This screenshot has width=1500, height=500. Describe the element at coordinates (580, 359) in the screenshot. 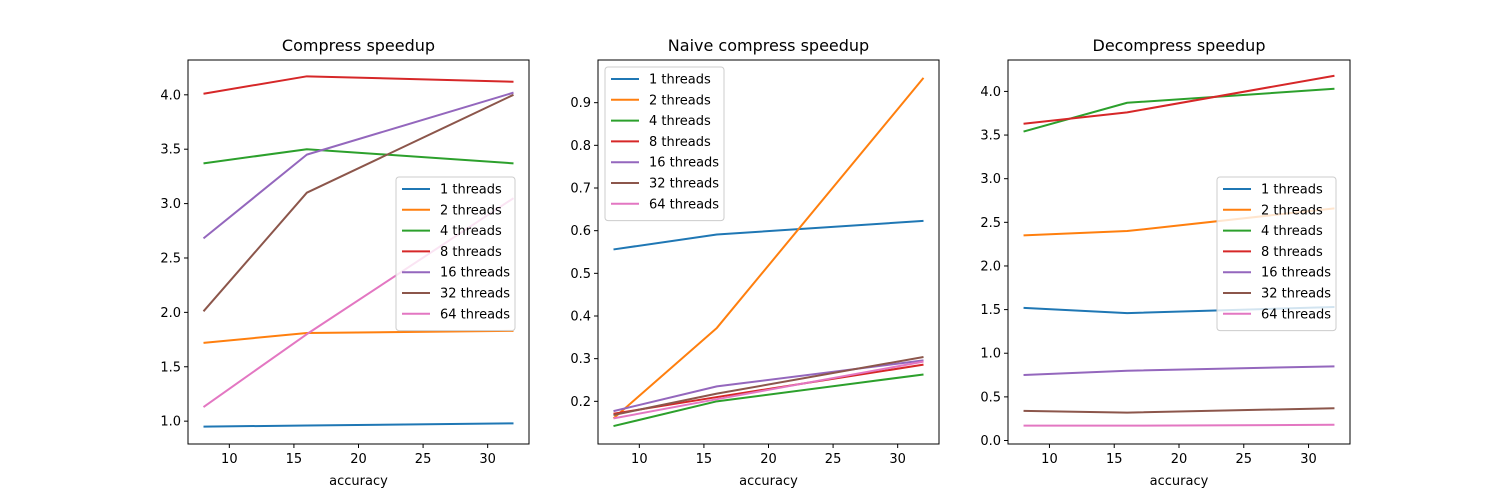

I see `y-tick-label: 0.3` at that location.